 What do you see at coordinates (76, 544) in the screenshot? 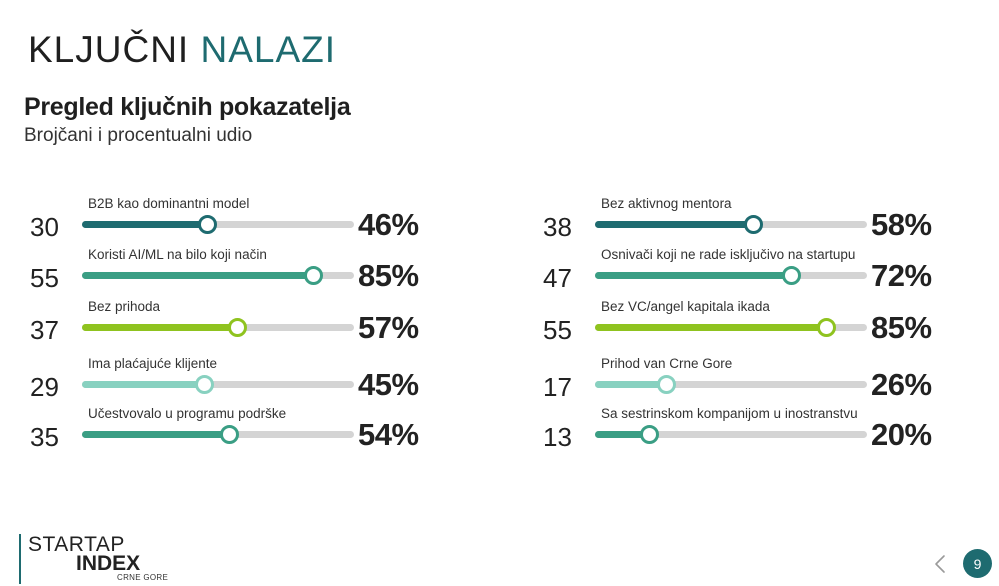
I see `logo-line-1: STARTAP` at bounding box center [76, 544].